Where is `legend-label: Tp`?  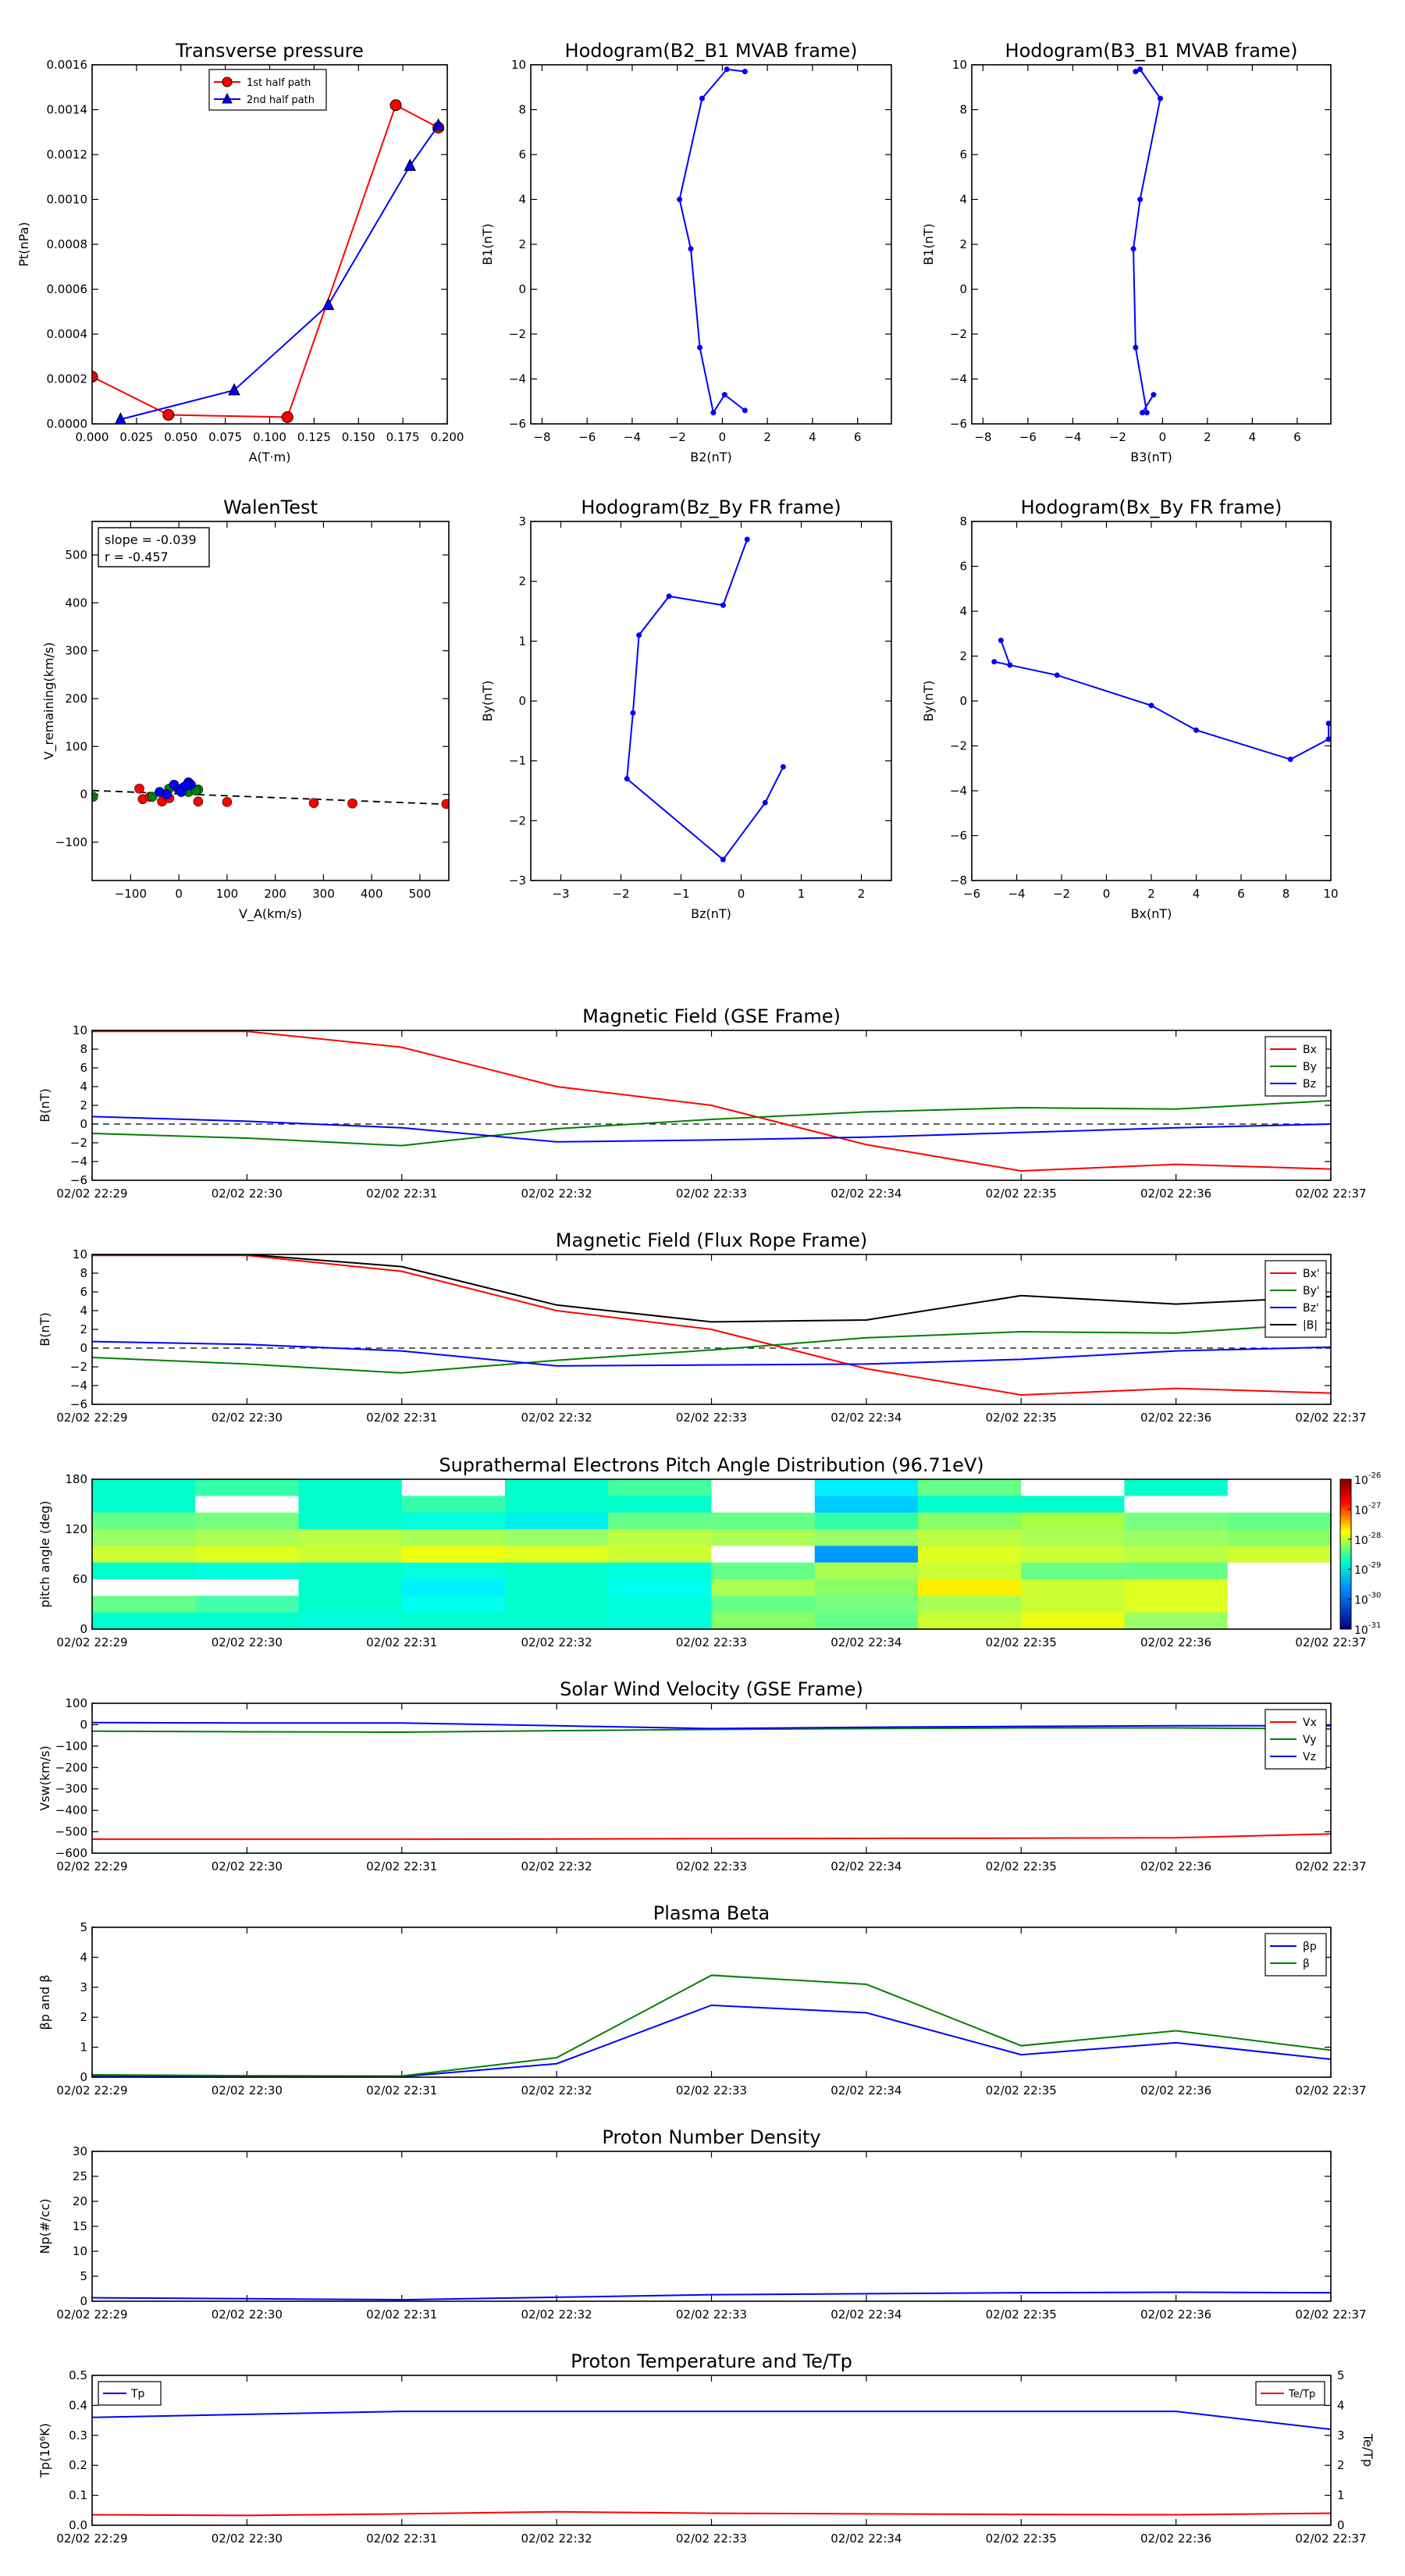 legend-label: Tp is located at coordinates (137, 2394).